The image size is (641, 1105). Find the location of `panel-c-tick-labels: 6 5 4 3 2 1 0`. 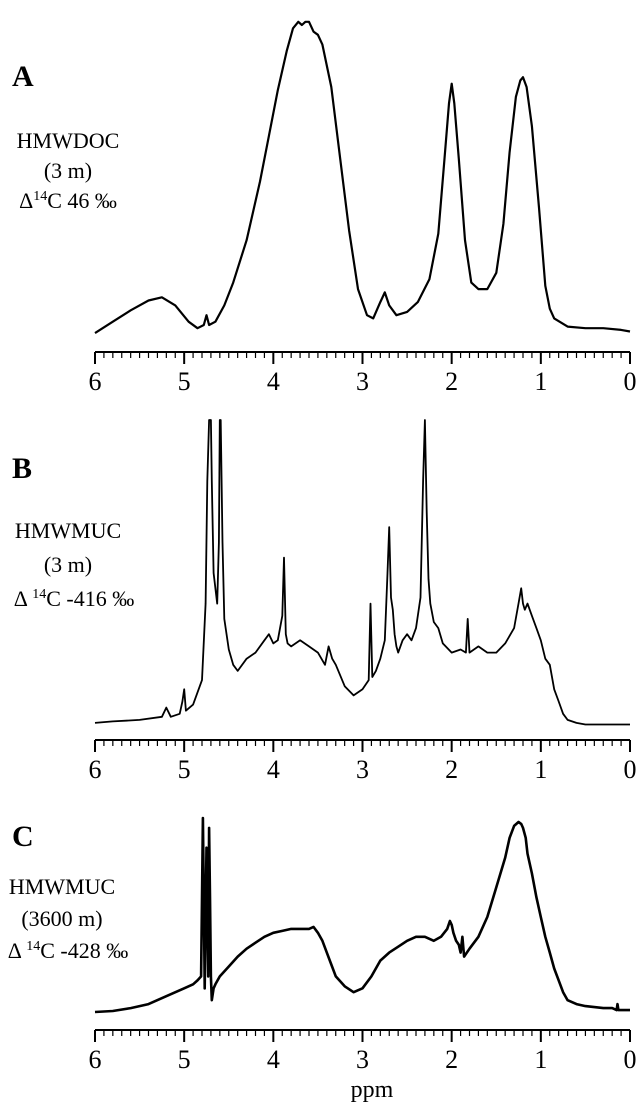

panel-c-tick-labels: 6 5 4 3 2 1 0 is located at coordinates (363, 1059).